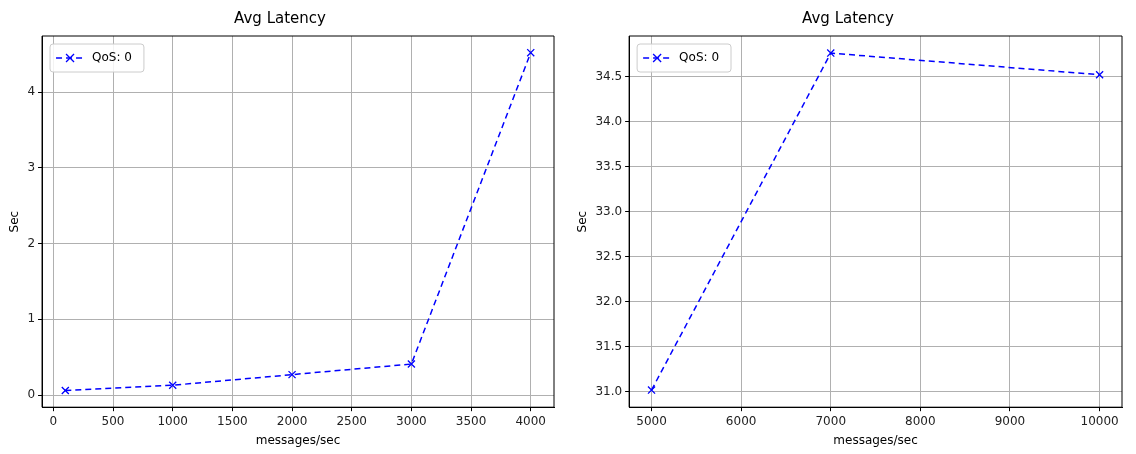 The image size is (1136, 454). What do you see at coordinates (1010, 420) in the screenshot?
I see `x-tick-label: 9000` at bounding box center [1010, 420].